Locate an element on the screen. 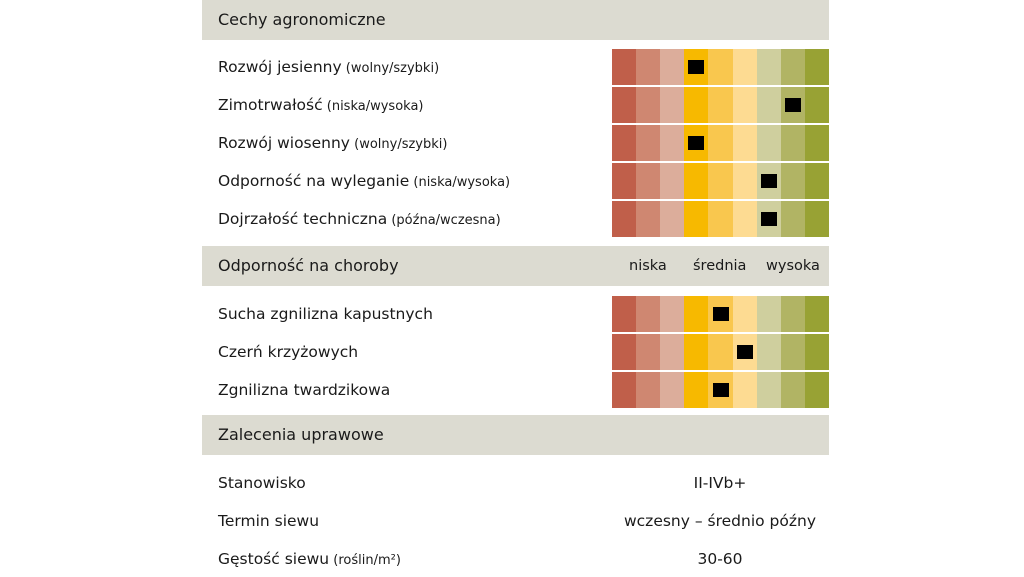 The image size is (1024, 577). row-label: Rozwój jesienny (wolny/szybki) is located at coordinates (328, 67).